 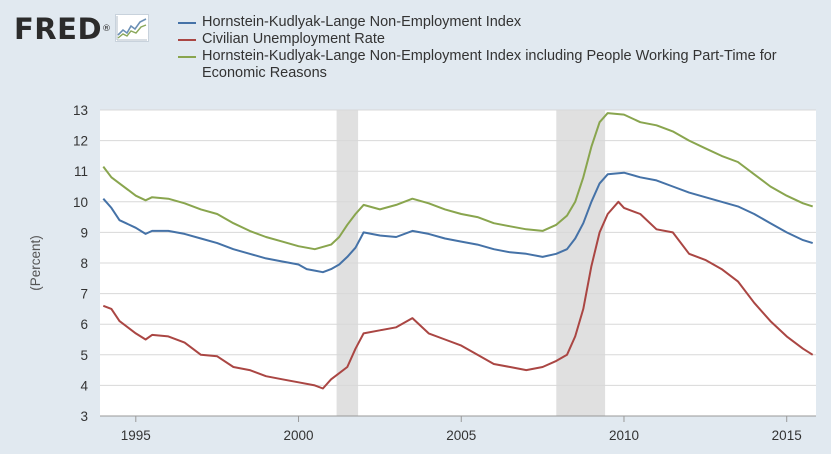 I want to click on registered-mark: ®, so click(x=107, y=29).